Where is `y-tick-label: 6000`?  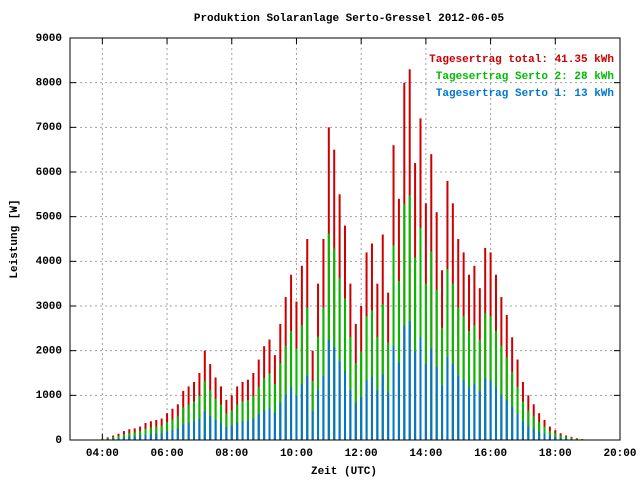 y-tick-label: 6000 is located at coordinates (49, 173).